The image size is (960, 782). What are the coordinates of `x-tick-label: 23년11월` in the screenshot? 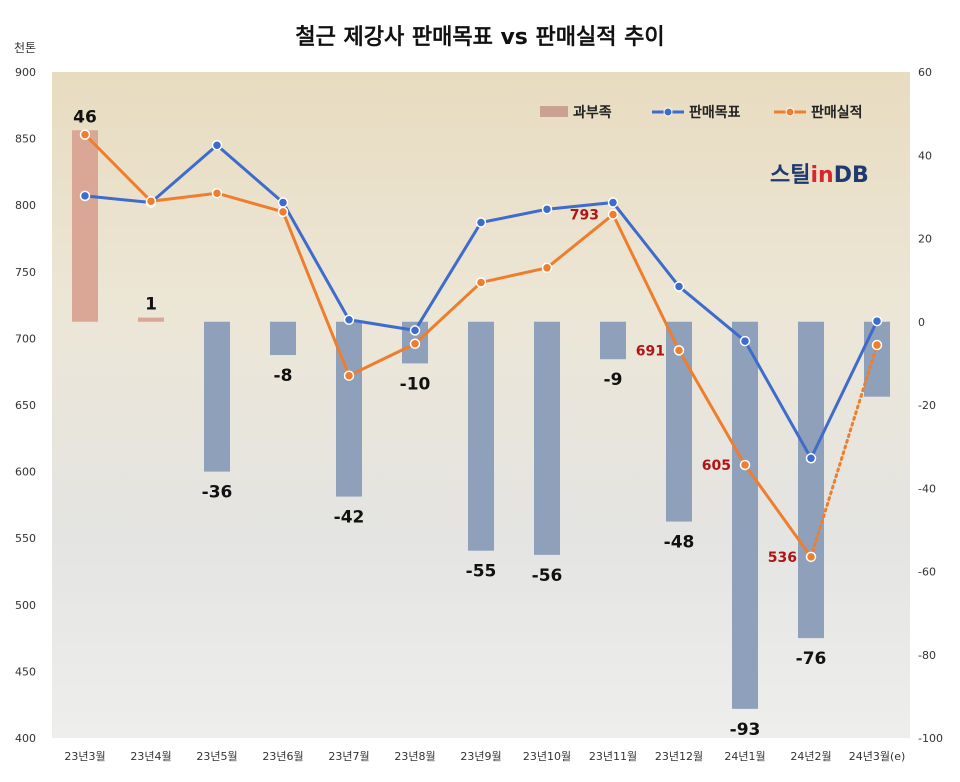 It's located at (613, 756).